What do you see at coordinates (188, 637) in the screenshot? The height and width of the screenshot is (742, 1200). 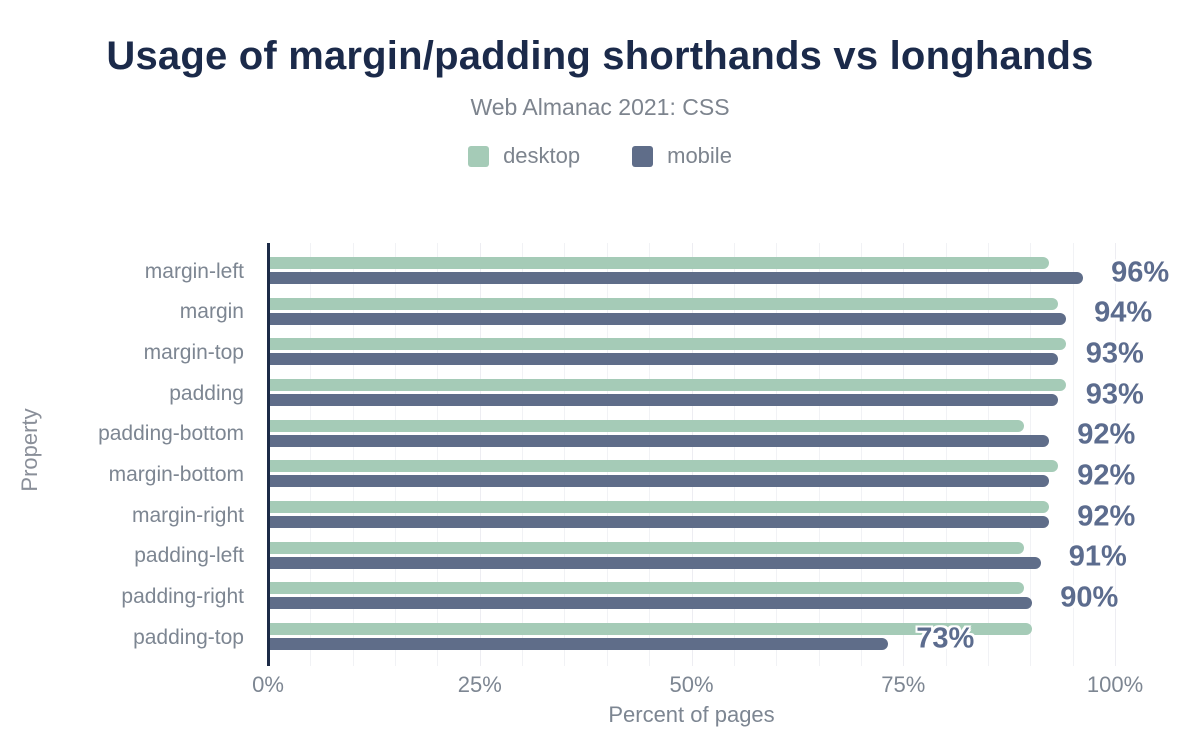 I see `category-label-padding-top: padding-top` at bounding box center [188, 637].